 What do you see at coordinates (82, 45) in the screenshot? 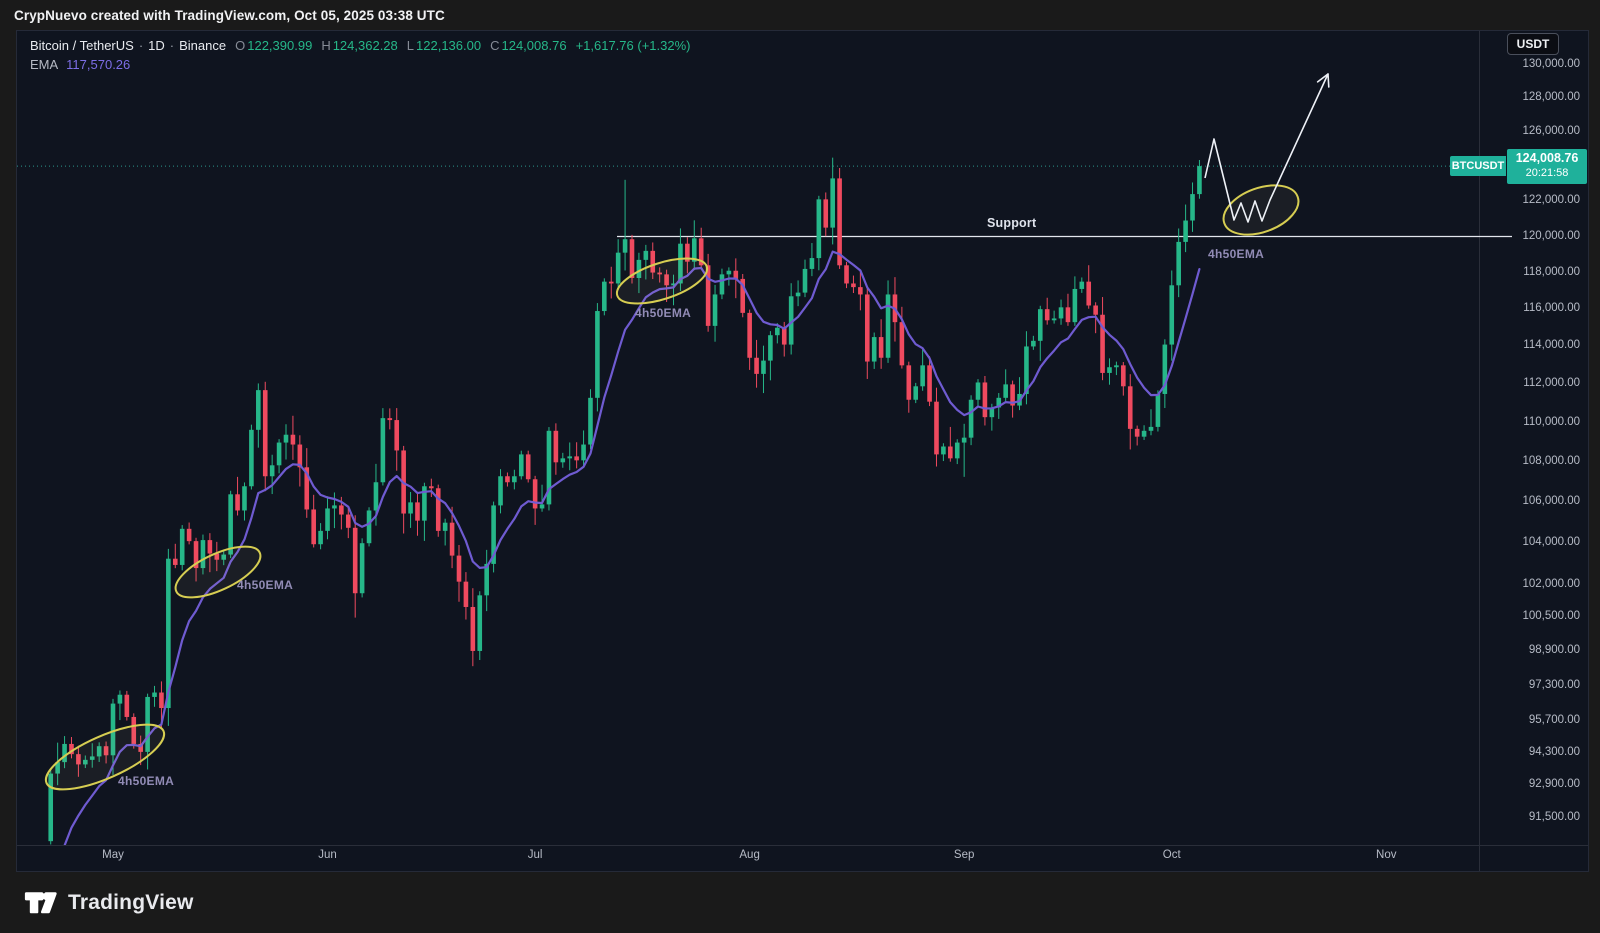
I see `symbol-title: Bitcoin / TetherUS` at bounding box center [82, 45].